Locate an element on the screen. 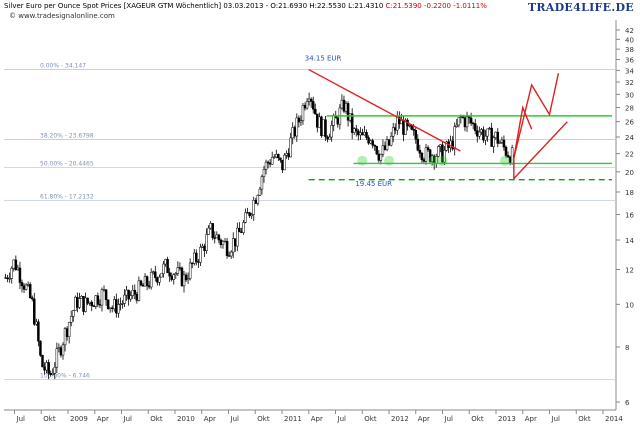 Image resolution: width=640 pixels, height=426 pixels. support-touch-marker is located at coordinates (433, 160).